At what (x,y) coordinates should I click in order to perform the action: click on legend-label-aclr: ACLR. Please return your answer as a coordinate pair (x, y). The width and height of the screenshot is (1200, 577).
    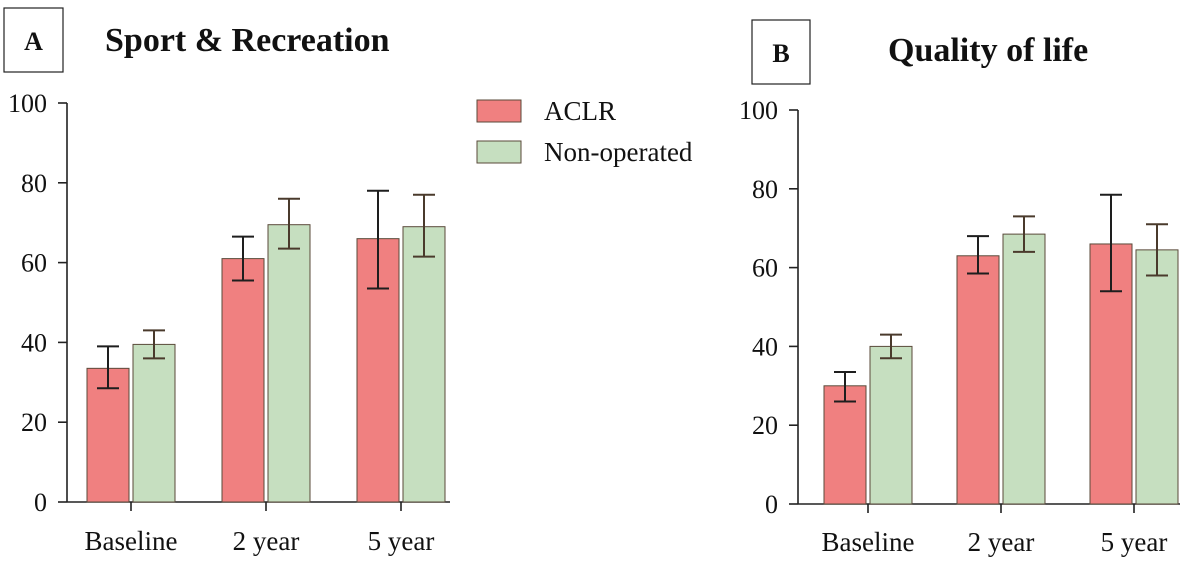
    Looking at the image, I should click on (580, 111).